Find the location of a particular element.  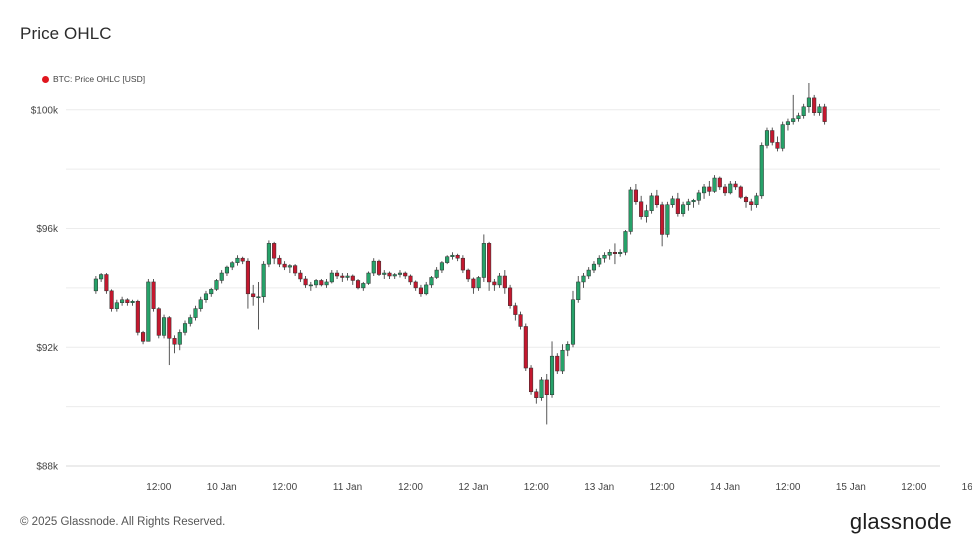

y-tick-label: $100k is located at coordinates (45, 110).